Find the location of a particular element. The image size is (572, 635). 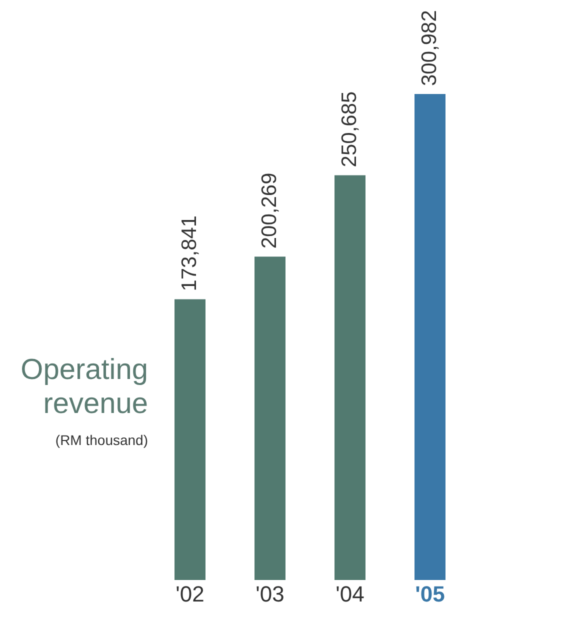

data-label: 250,685 is located at coordinates (349, 129).